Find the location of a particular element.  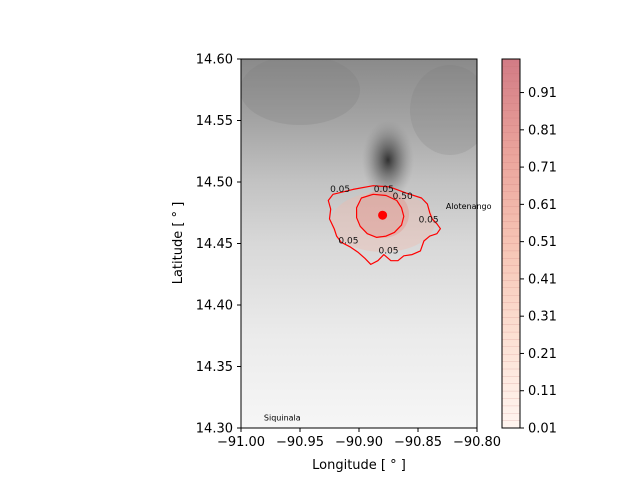

y-axis-label: Latitude [ ° ] is located at coordinates (178, 243).